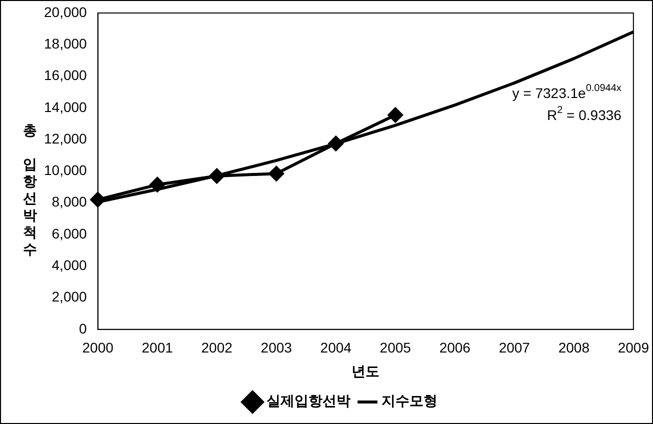  Describe the element at coordinates (336, 348) in the screenshot. I see `x-tick-label: 2004` at that location.